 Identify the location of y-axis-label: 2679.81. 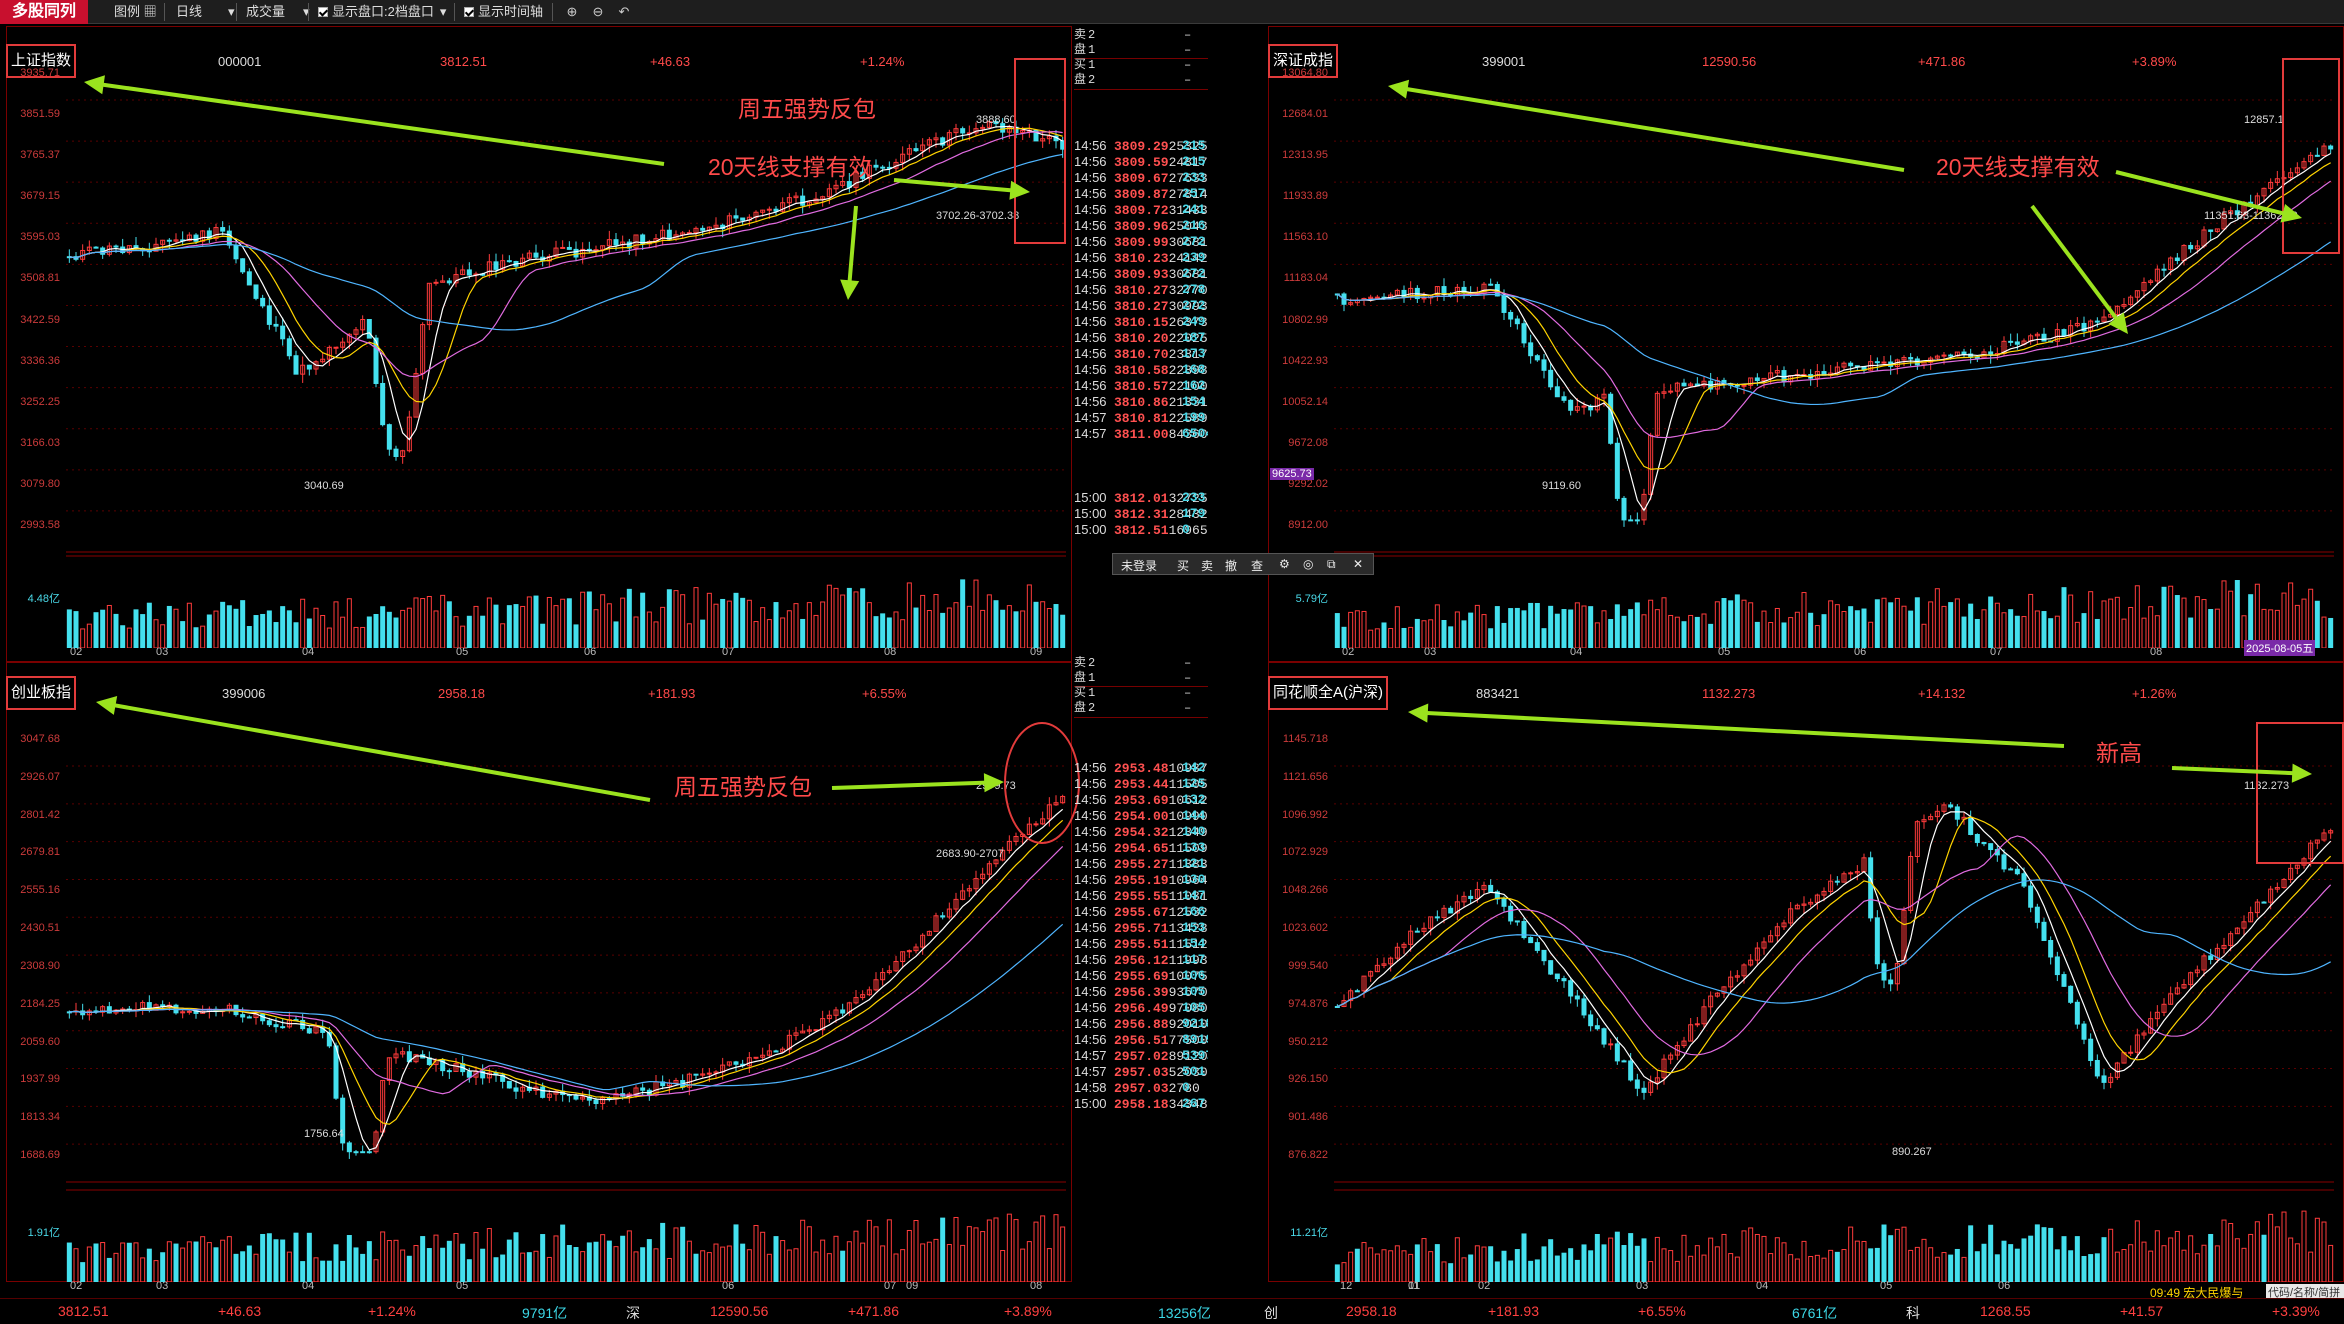
(40, 852).